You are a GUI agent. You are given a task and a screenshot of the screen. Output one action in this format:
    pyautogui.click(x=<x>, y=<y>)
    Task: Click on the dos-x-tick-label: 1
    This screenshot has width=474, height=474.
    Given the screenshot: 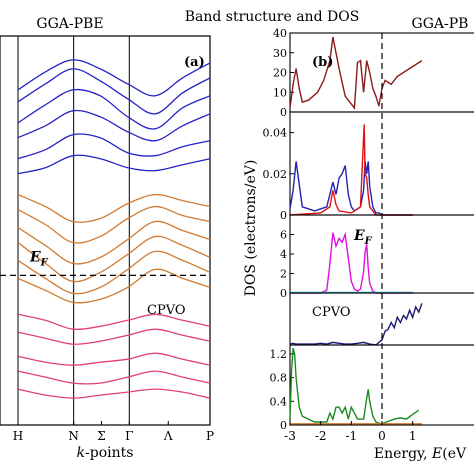 What is the action you would take?
    pyautogui.click(x=413, y=436)
    